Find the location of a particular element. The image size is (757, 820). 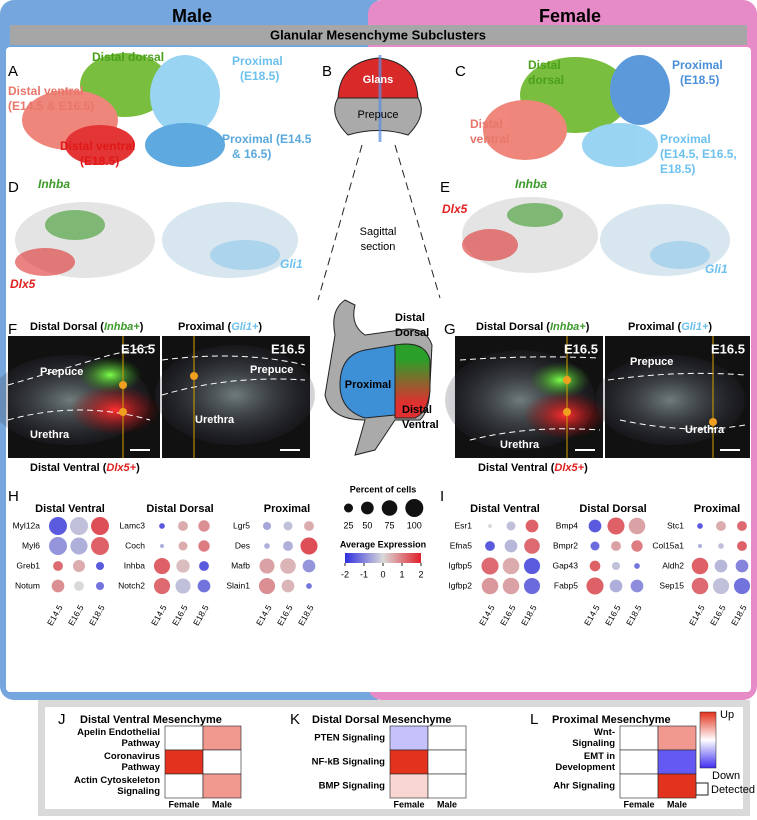

umap-male is located at coordinates (123, 110).